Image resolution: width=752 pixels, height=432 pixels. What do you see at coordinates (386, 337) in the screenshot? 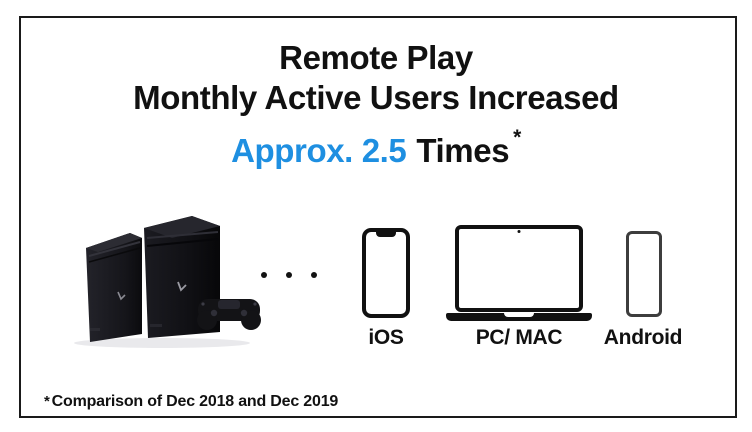
I see `device-label-ios: iOS` at bounding box center [386, 337].